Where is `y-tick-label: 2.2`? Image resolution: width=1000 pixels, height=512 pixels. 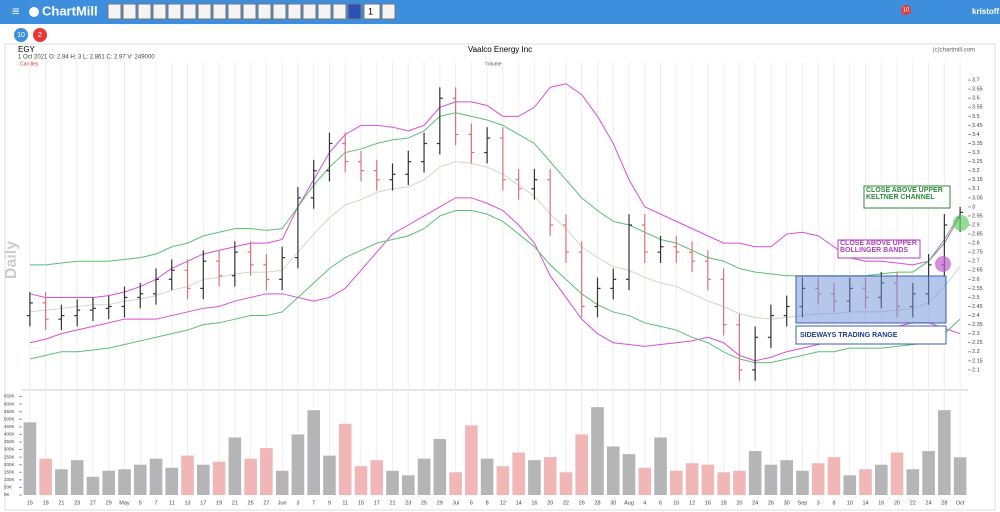
y-tick-label: 2.2 is located at coordinates (976, 352).